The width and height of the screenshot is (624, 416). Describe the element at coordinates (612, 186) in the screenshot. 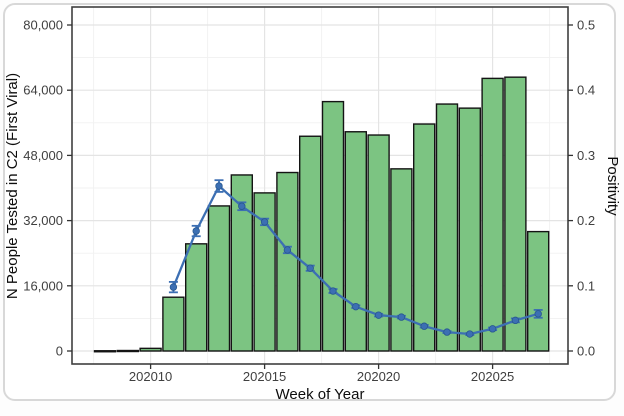

I see `y-axis-title-right: Positivity` at that location.